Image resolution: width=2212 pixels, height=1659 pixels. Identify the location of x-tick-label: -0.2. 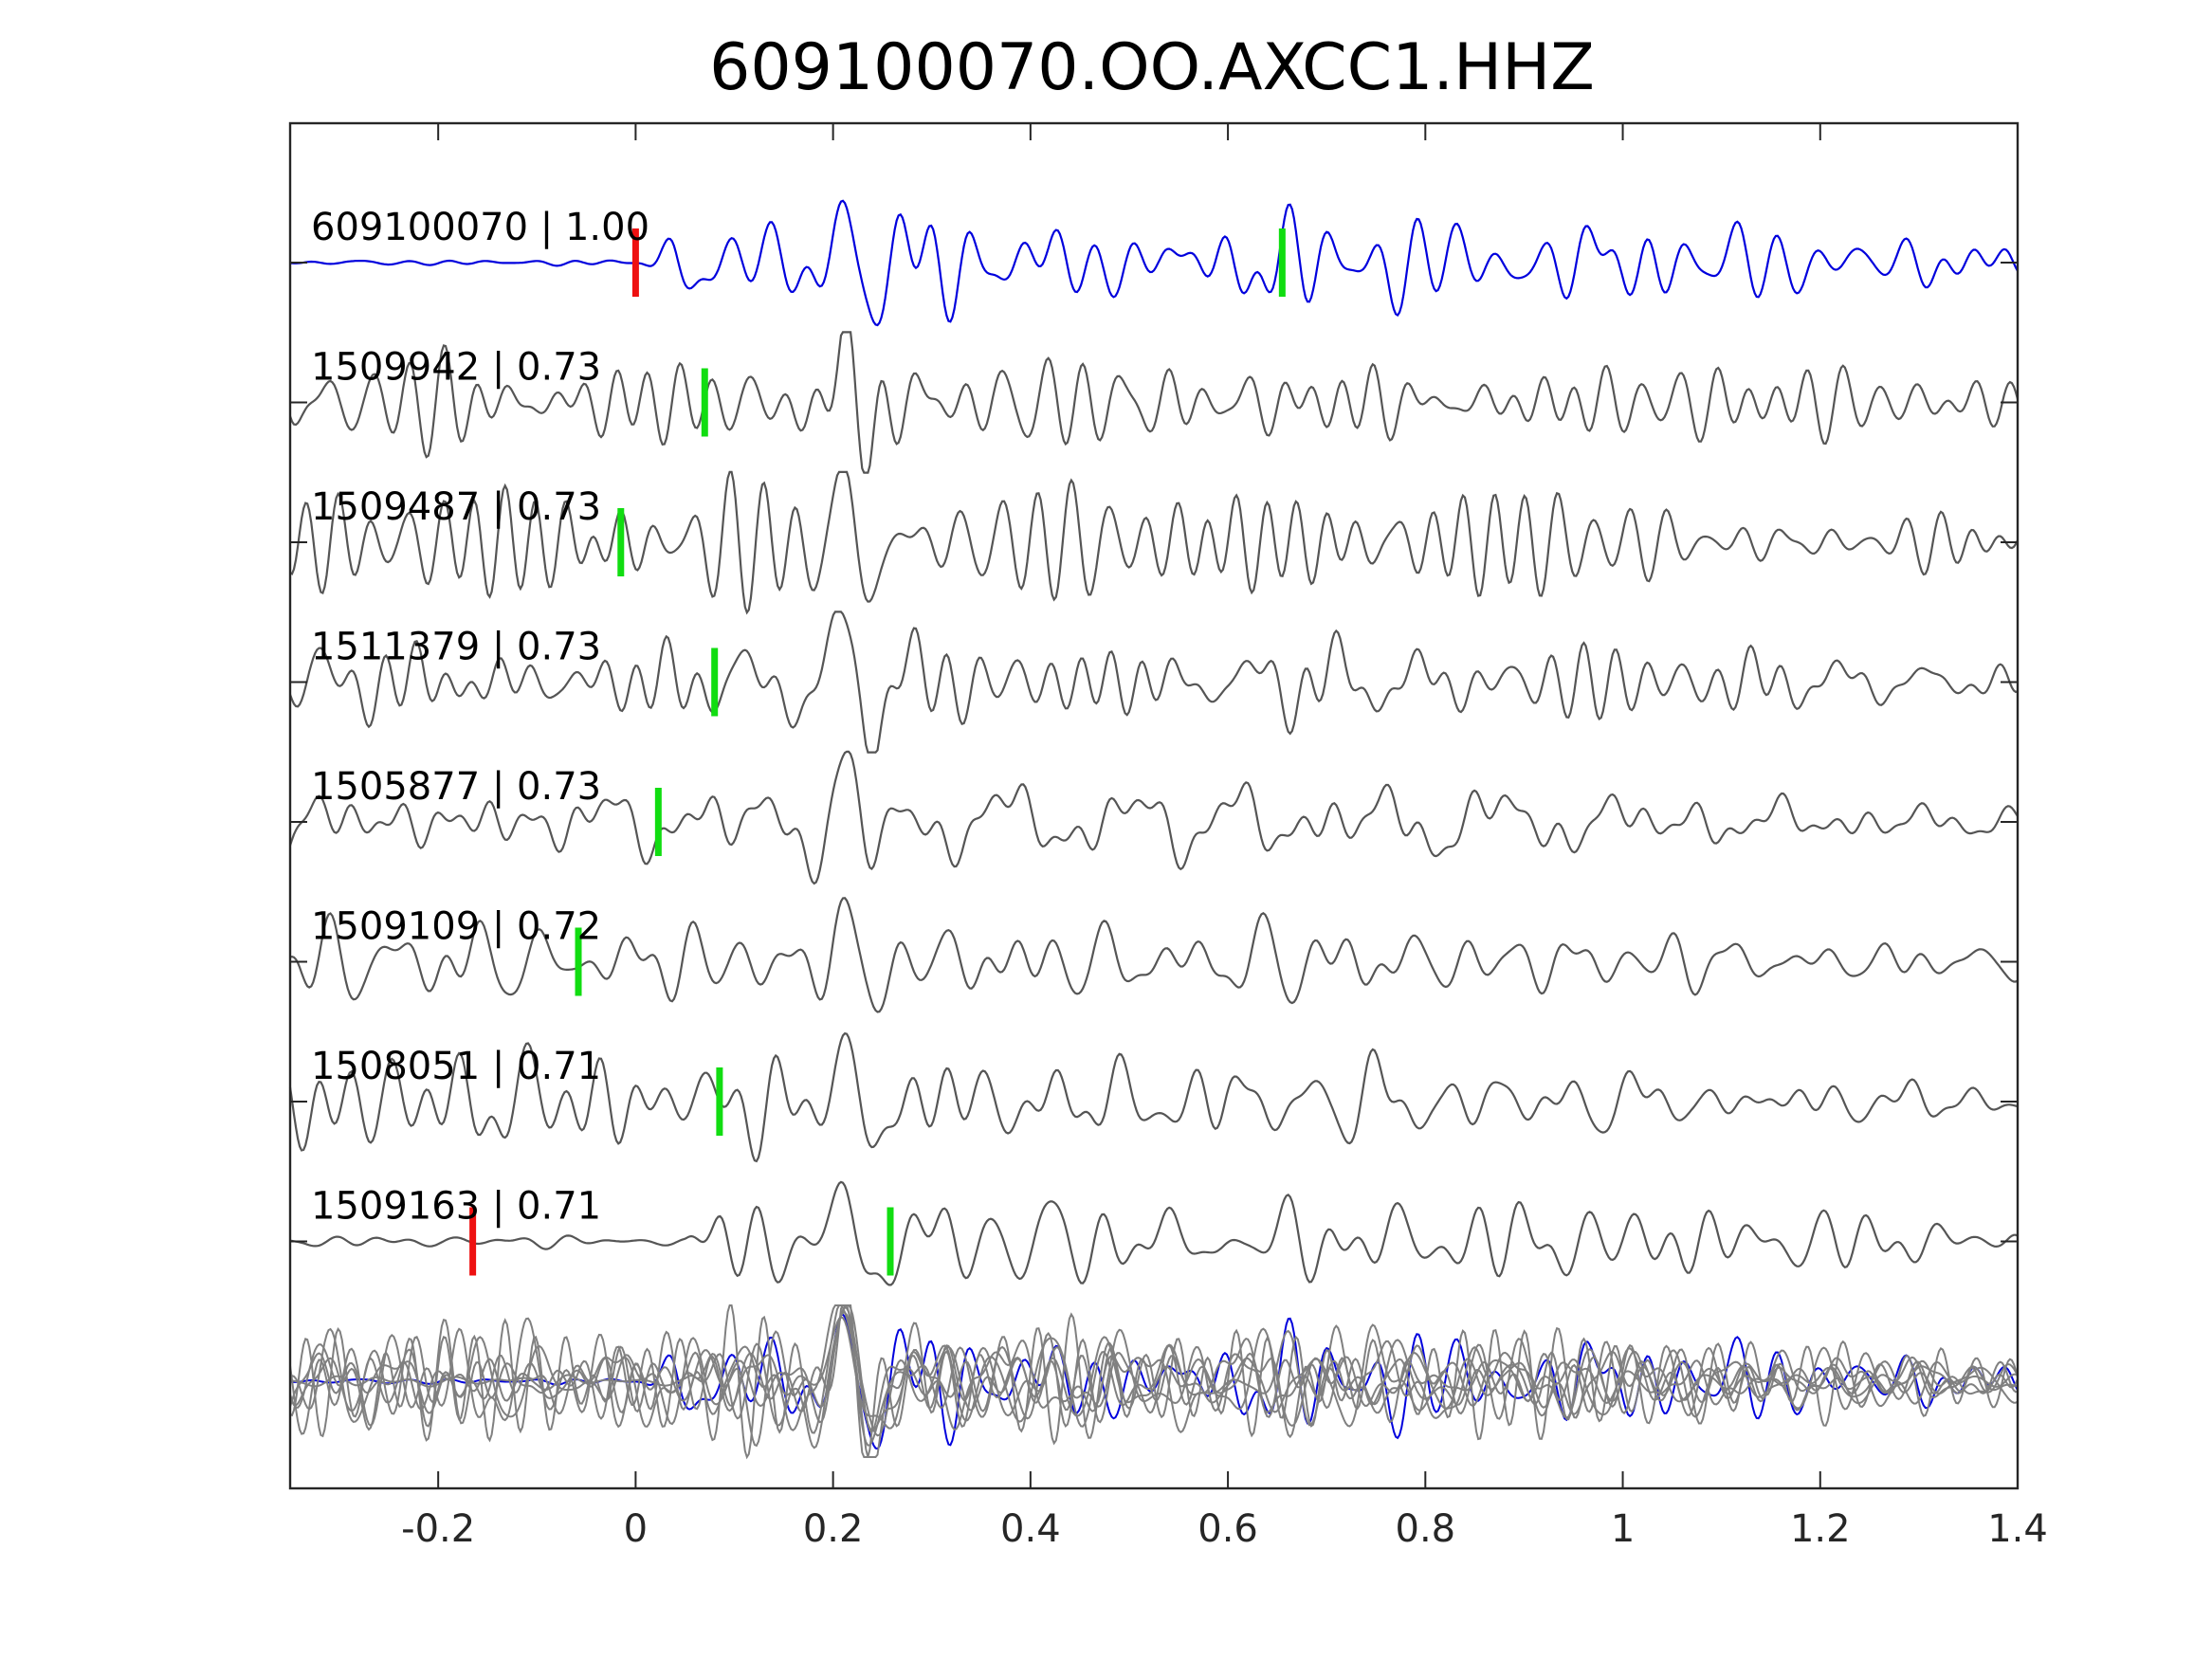
(438, 1529).